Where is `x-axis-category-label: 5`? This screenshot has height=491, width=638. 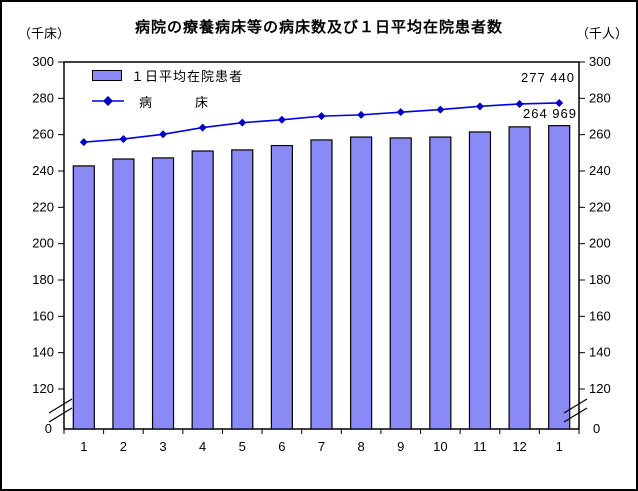 x-axis-category-label: 5 is located at coordinates (242, 446).